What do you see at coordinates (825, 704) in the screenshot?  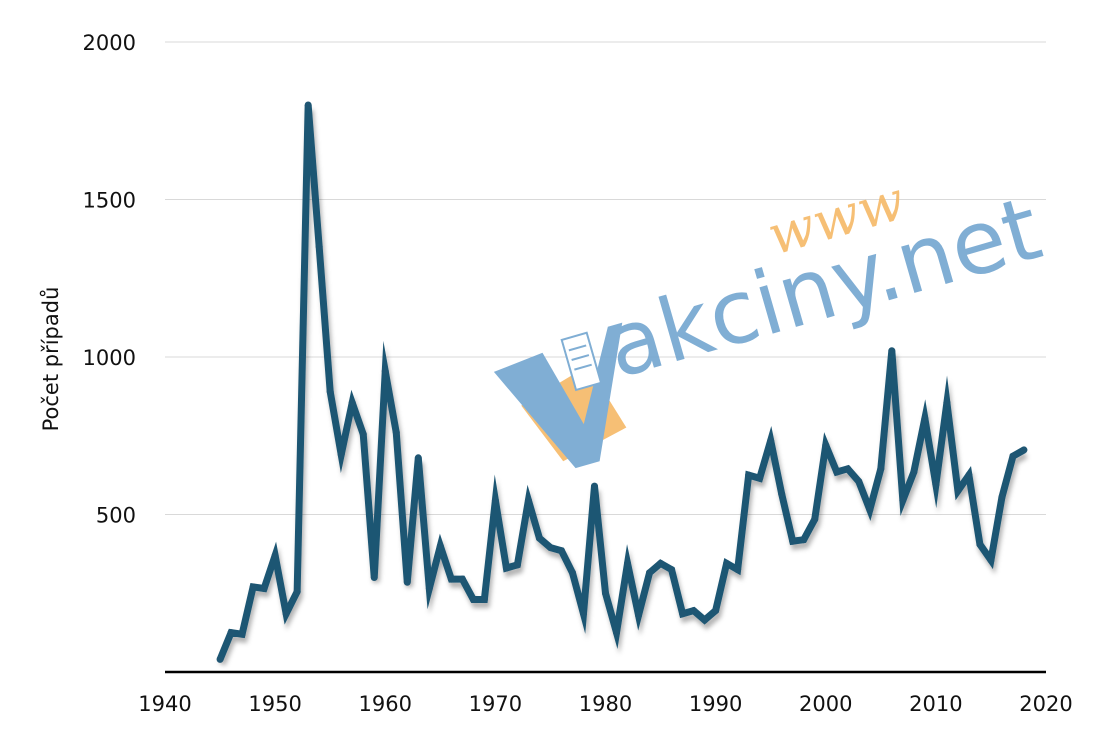 I see `x-tick-label: 2000` at bounding box center [825, 704].